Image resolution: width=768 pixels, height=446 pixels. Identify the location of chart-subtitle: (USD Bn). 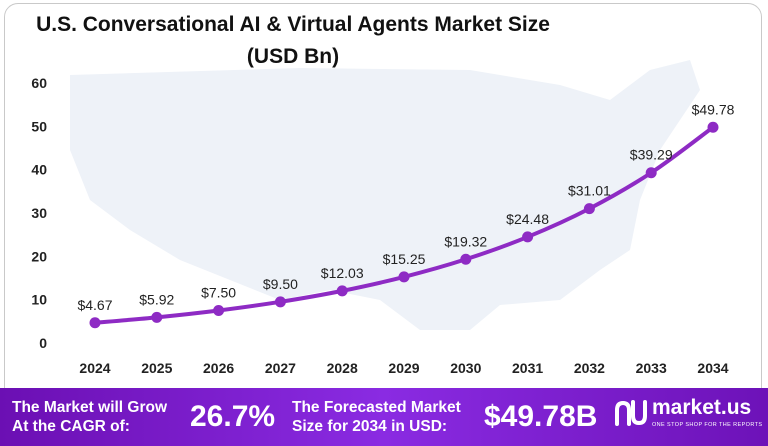
(293, 56).